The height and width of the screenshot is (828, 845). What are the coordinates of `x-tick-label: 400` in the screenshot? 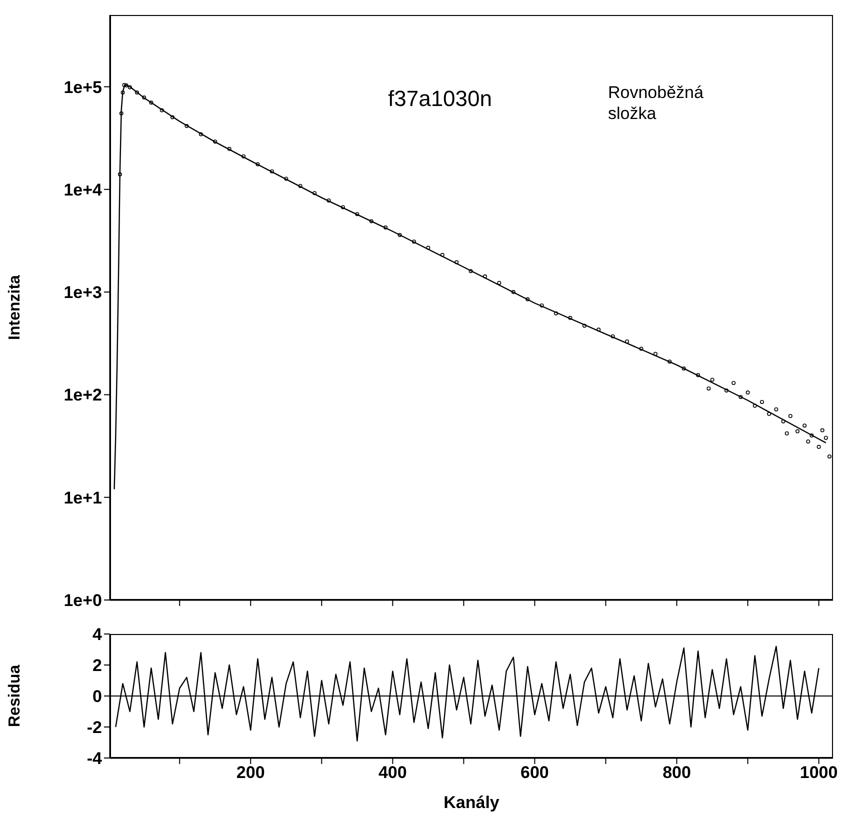 It's located at (392, 772).